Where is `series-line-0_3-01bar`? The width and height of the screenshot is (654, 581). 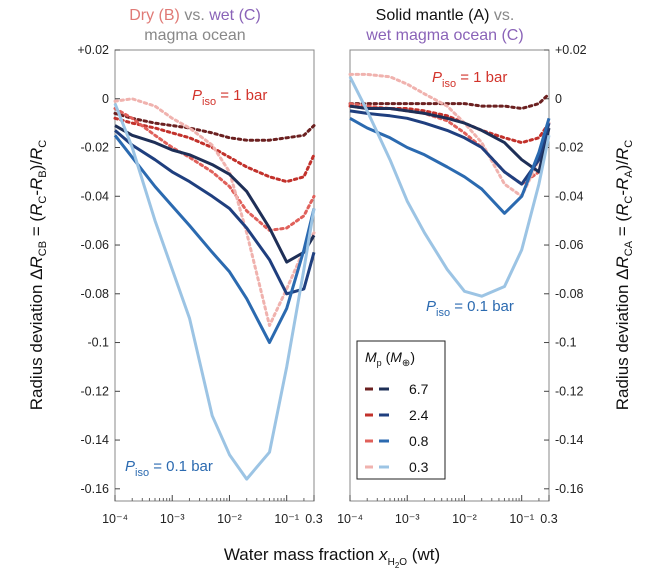 series-line-0_3-01bar is located at coordinates (449, 187).